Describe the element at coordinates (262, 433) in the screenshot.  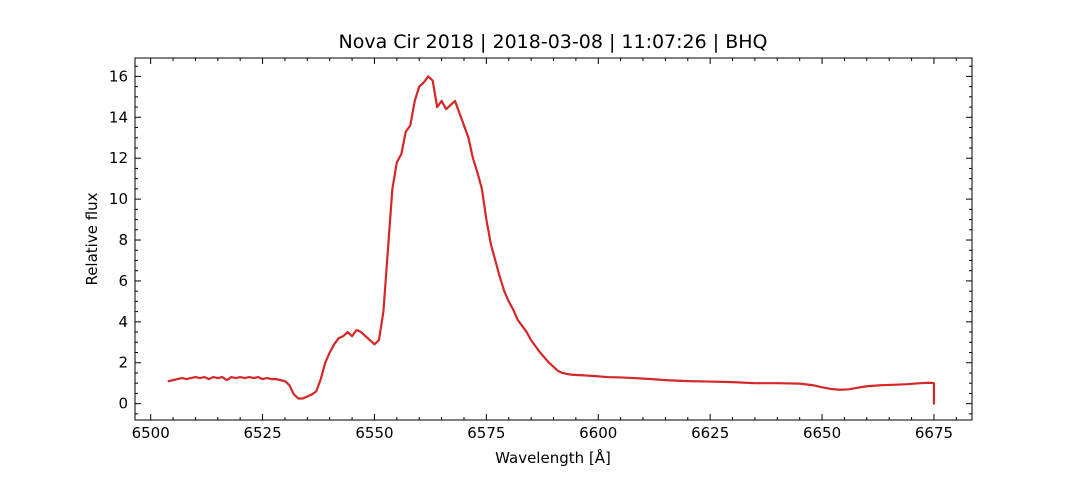
I see `x-tick-label-6525: 6525` at that location.